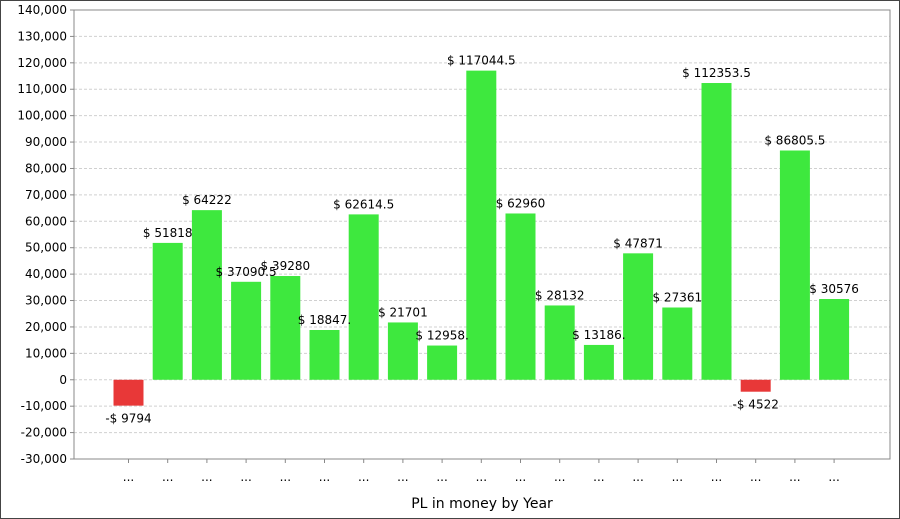  What do you see at coordinates (794, 140) in the screenshot?
I see `data-label: $ 86805.5` at bounding box center [794, 140].